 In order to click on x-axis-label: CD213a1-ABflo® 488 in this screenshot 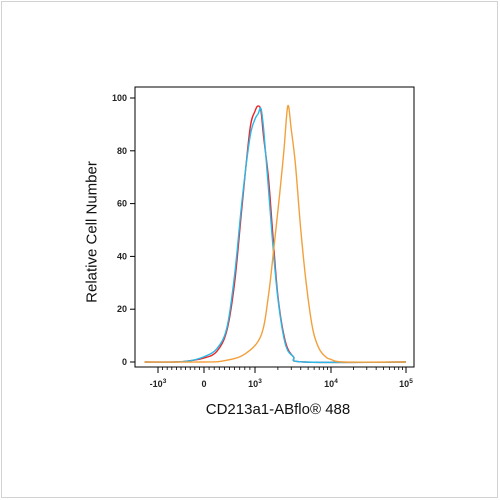, I will do `click(278, 409)`.